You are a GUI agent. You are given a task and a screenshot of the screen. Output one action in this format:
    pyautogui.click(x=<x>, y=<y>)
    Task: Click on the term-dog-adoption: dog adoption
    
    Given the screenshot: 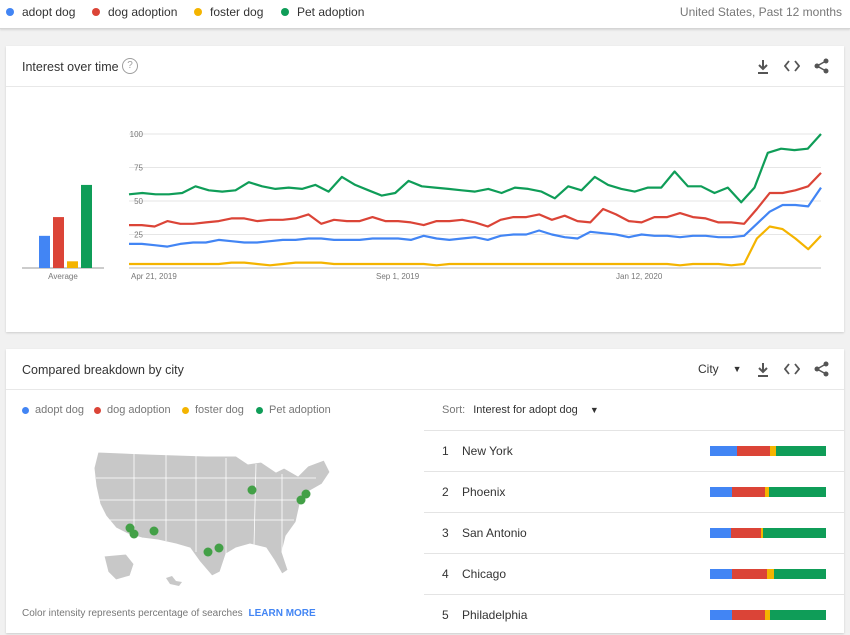 What is the action you would take?
    pyautogui.click(x=134, y=12)
    